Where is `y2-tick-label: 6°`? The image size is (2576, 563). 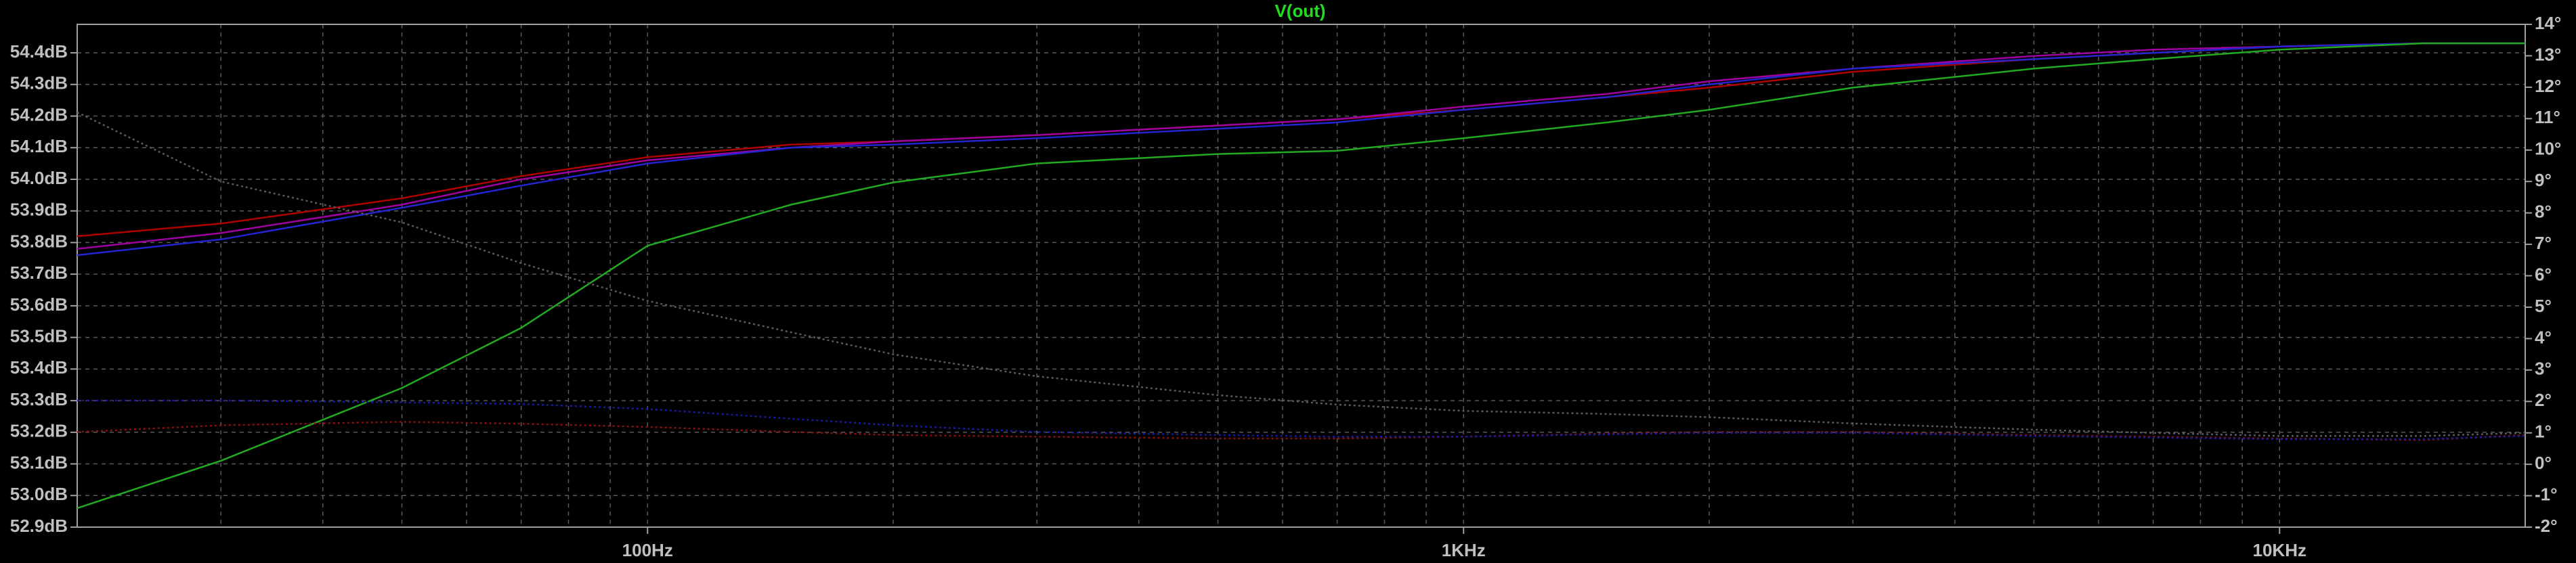 y2-tick-label: 6° is located at coordinates (2543, 274).